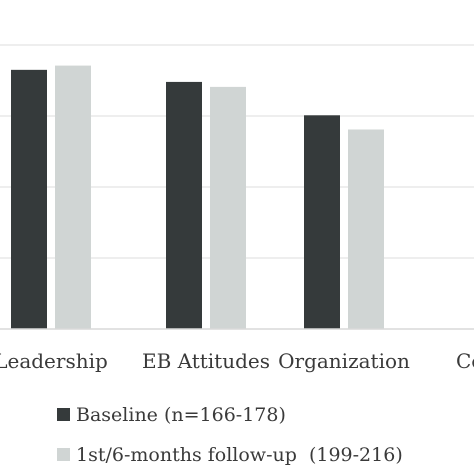 The width and height of the screenshot is (474, 474). I want to click on x-tick-label: EB Attitudes, so click(206, 361).